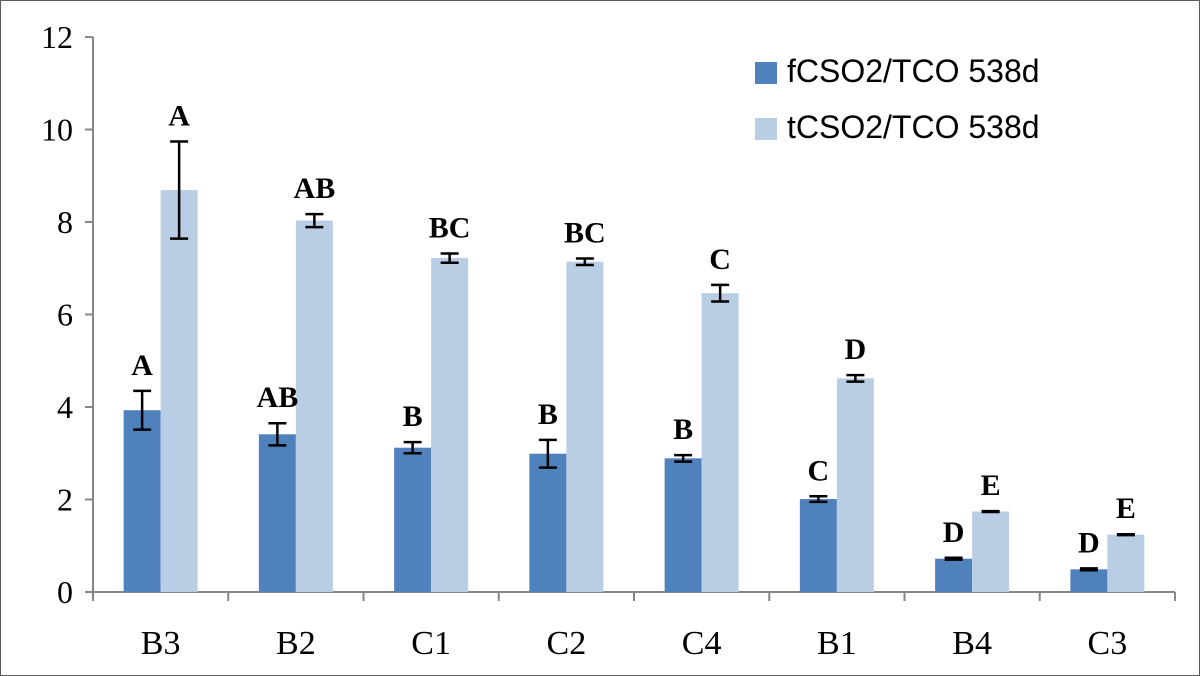 This screenshot has height=676, width=1200. What do you see at coordinates (57, 130) in the screenshot?
I see `y-tick-label: 10` at bounding box center [57, 130].